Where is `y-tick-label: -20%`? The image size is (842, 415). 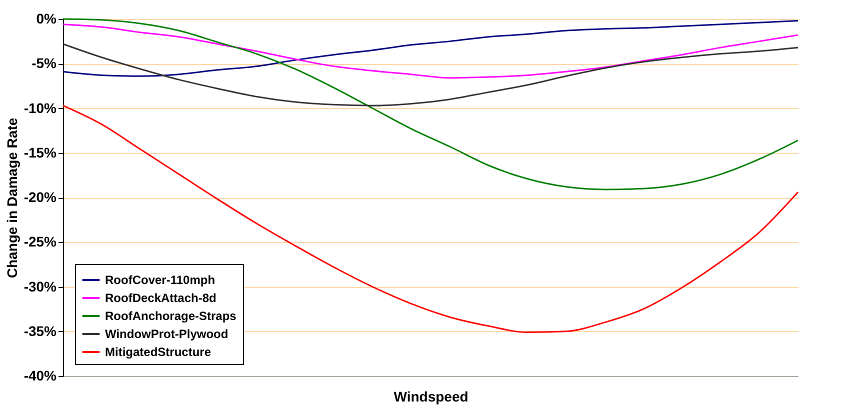
y-tick-label: -20% is located at coordinates (41, 197).